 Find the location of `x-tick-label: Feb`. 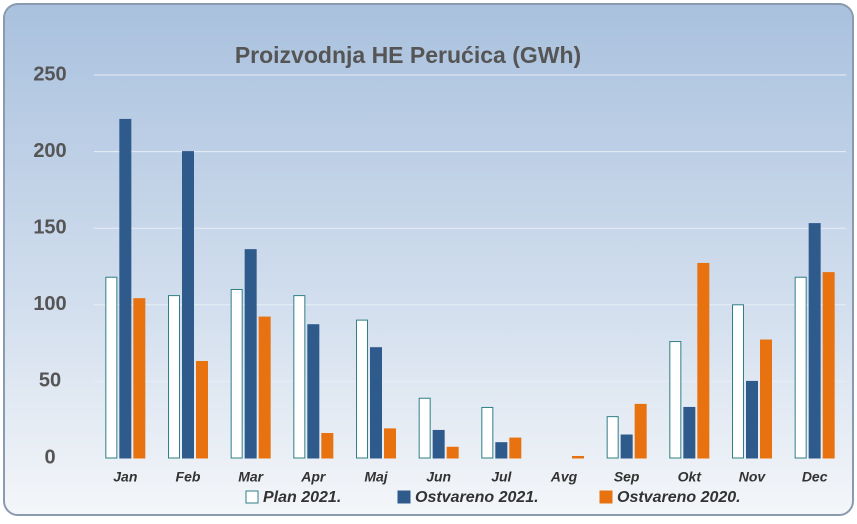

x-tick-label: Feb is located at coordinates (188, 477).